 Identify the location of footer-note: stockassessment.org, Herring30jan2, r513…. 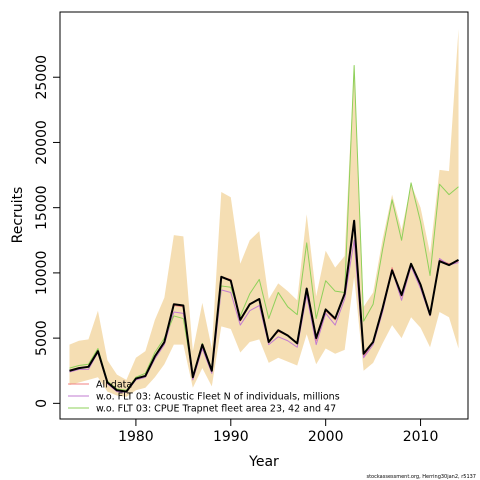
(421, 477).